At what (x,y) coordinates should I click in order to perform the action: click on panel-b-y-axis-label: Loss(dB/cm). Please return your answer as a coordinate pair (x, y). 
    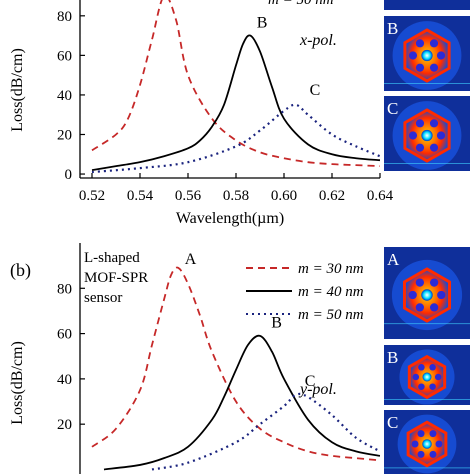
    Looking at the image, I should click on (17, 383).